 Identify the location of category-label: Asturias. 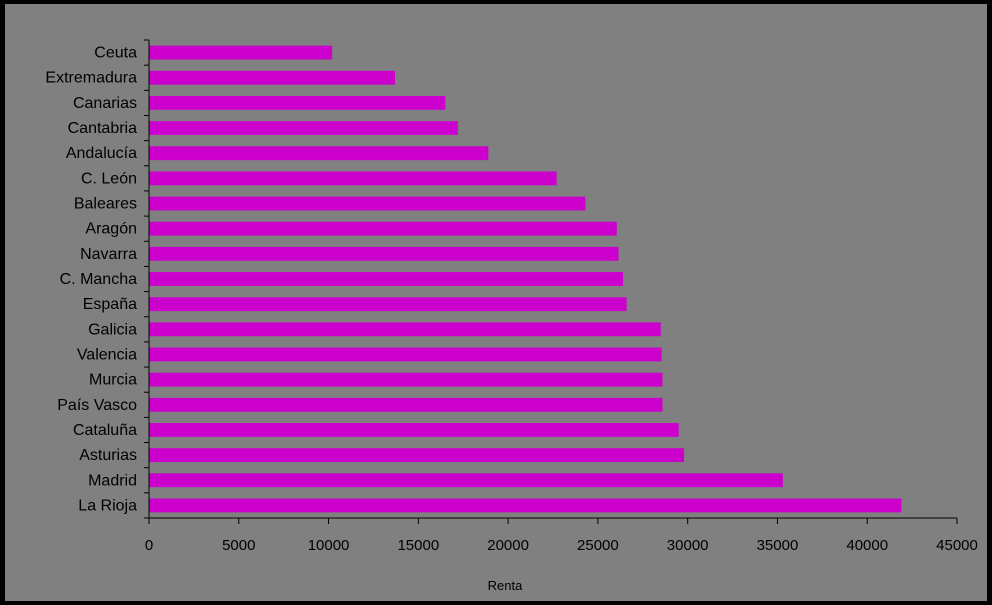
(108, 455).